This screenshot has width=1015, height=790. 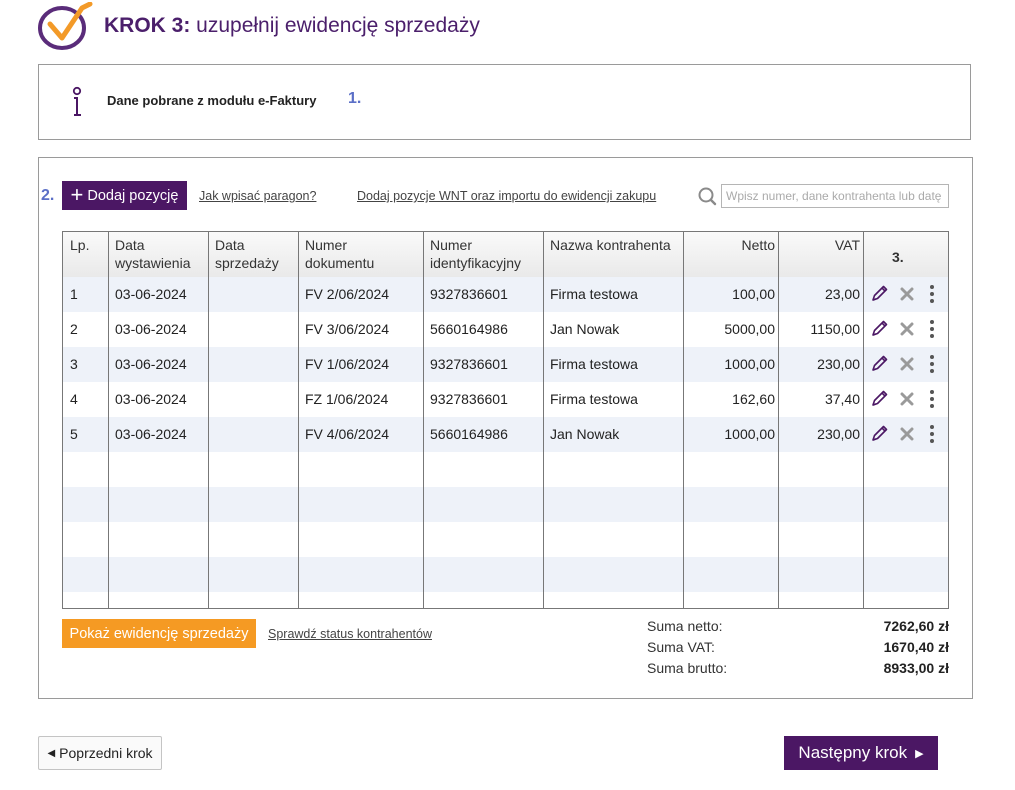 What do you see at coordinates (919, 753) in the screenshot?
I see `triangle-right-icon: ▶` at bounding box center [919, 753].